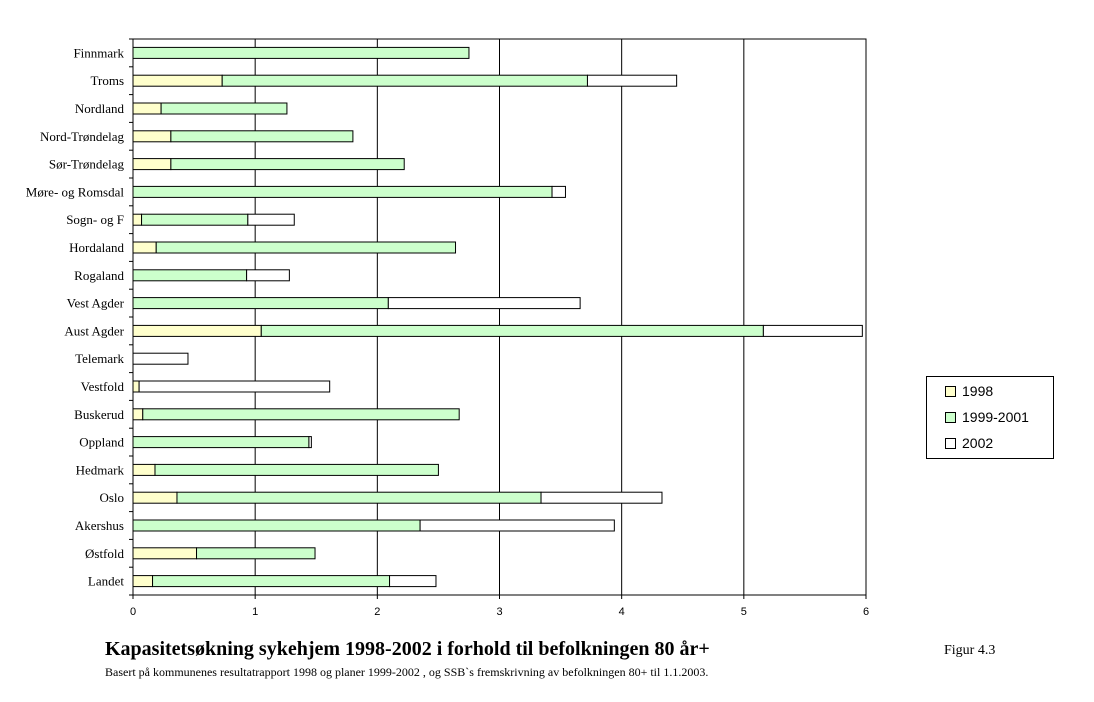  Describe the element at coordinates (601, 497) in the screenshot. I see `bar-oslo-2002` at that location.